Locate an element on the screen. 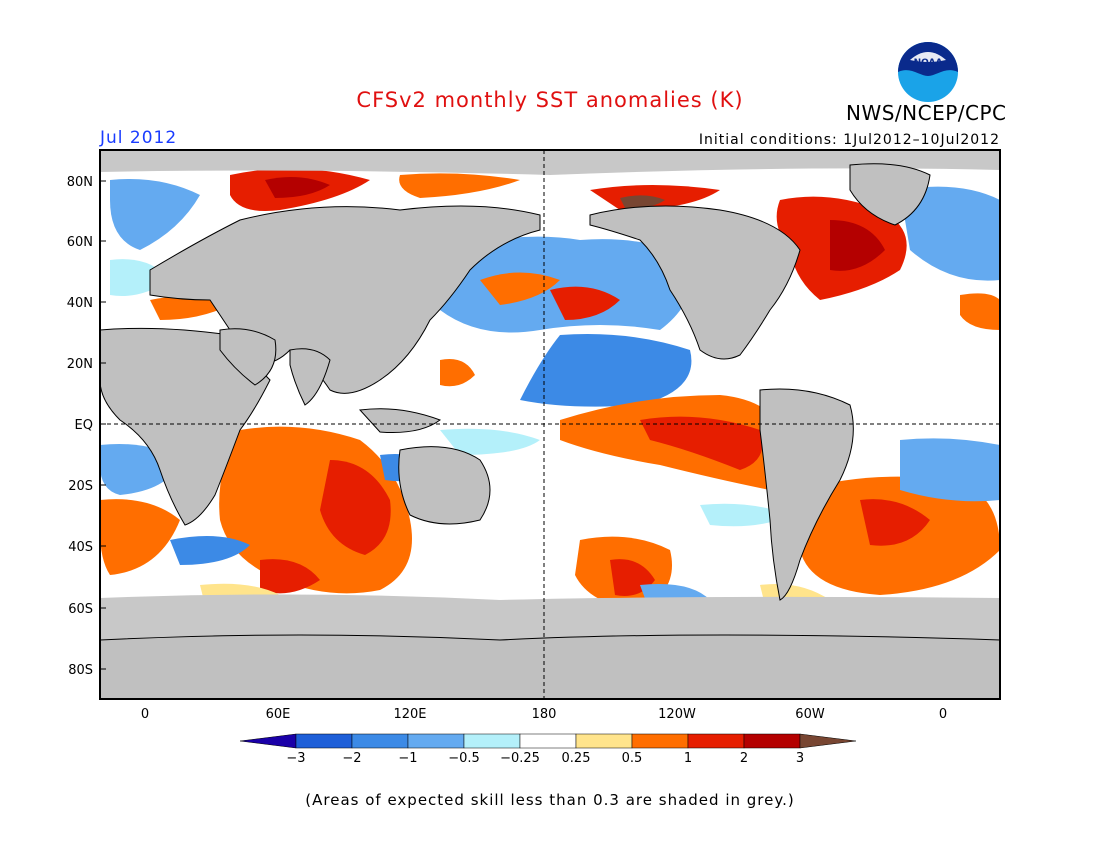 Image resolution: width=1100 pixels, height=850 pixels. lat-label: 20N is located at coordinates (80, 364).